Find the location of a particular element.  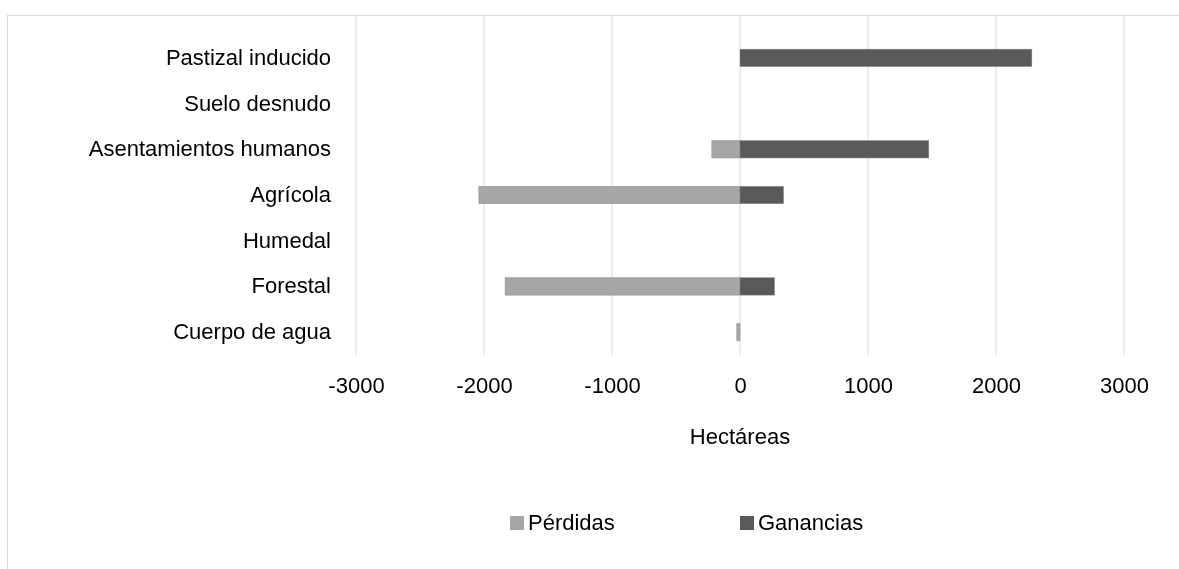

x-tick-label: -3000 is located at coordinates (356, 385).